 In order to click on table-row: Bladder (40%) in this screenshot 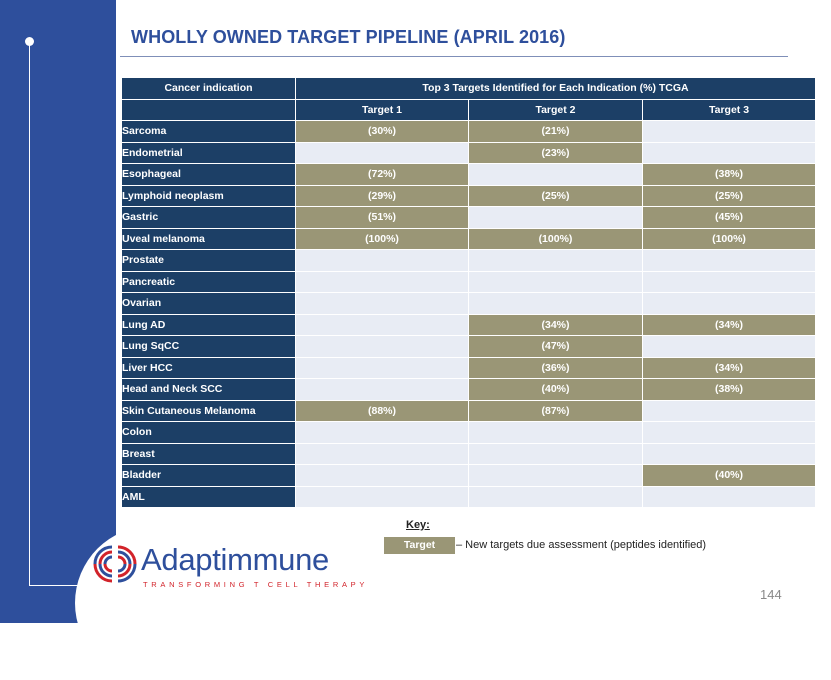, I will do `click(469, 475)`.